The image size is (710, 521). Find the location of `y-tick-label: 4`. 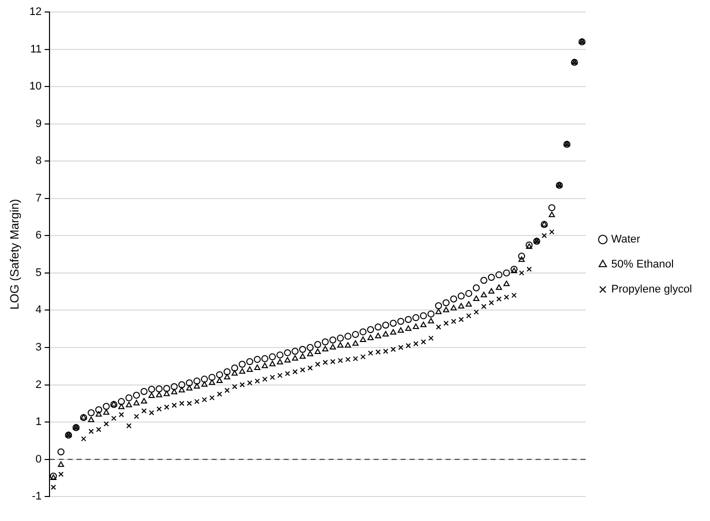

y-tick-label: 4 is located at coordinates (39, 310).